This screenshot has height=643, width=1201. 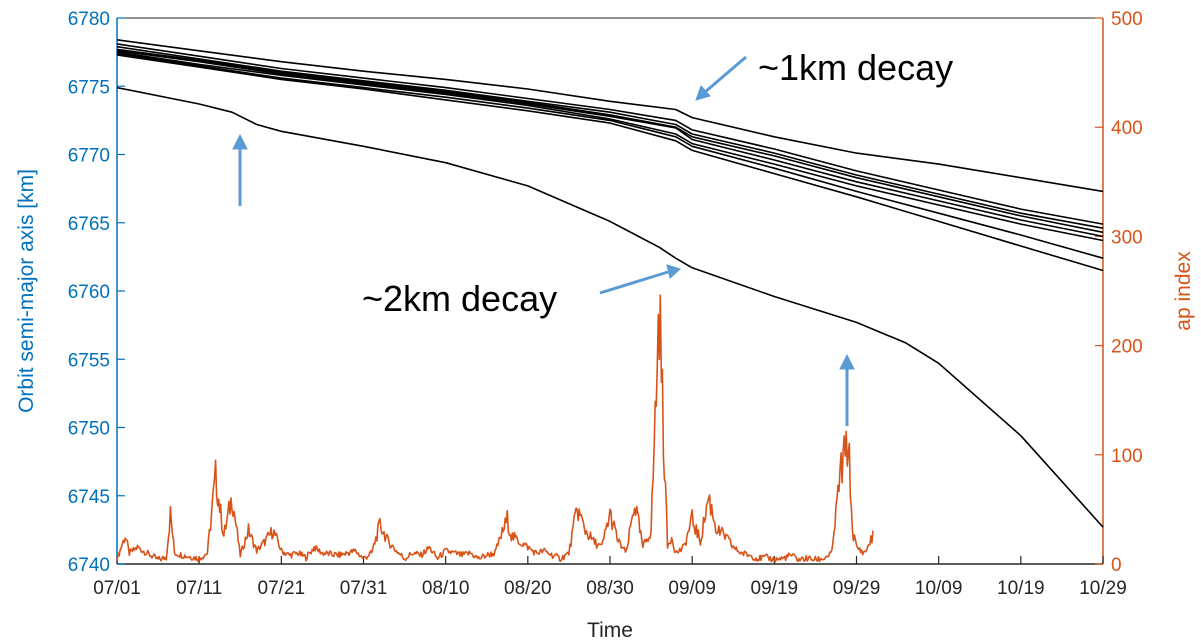 What do you see at coordinates (364, 588) in the screenshot?
I see `x-tick-label: 07/31` at bounding box center [364, 588].